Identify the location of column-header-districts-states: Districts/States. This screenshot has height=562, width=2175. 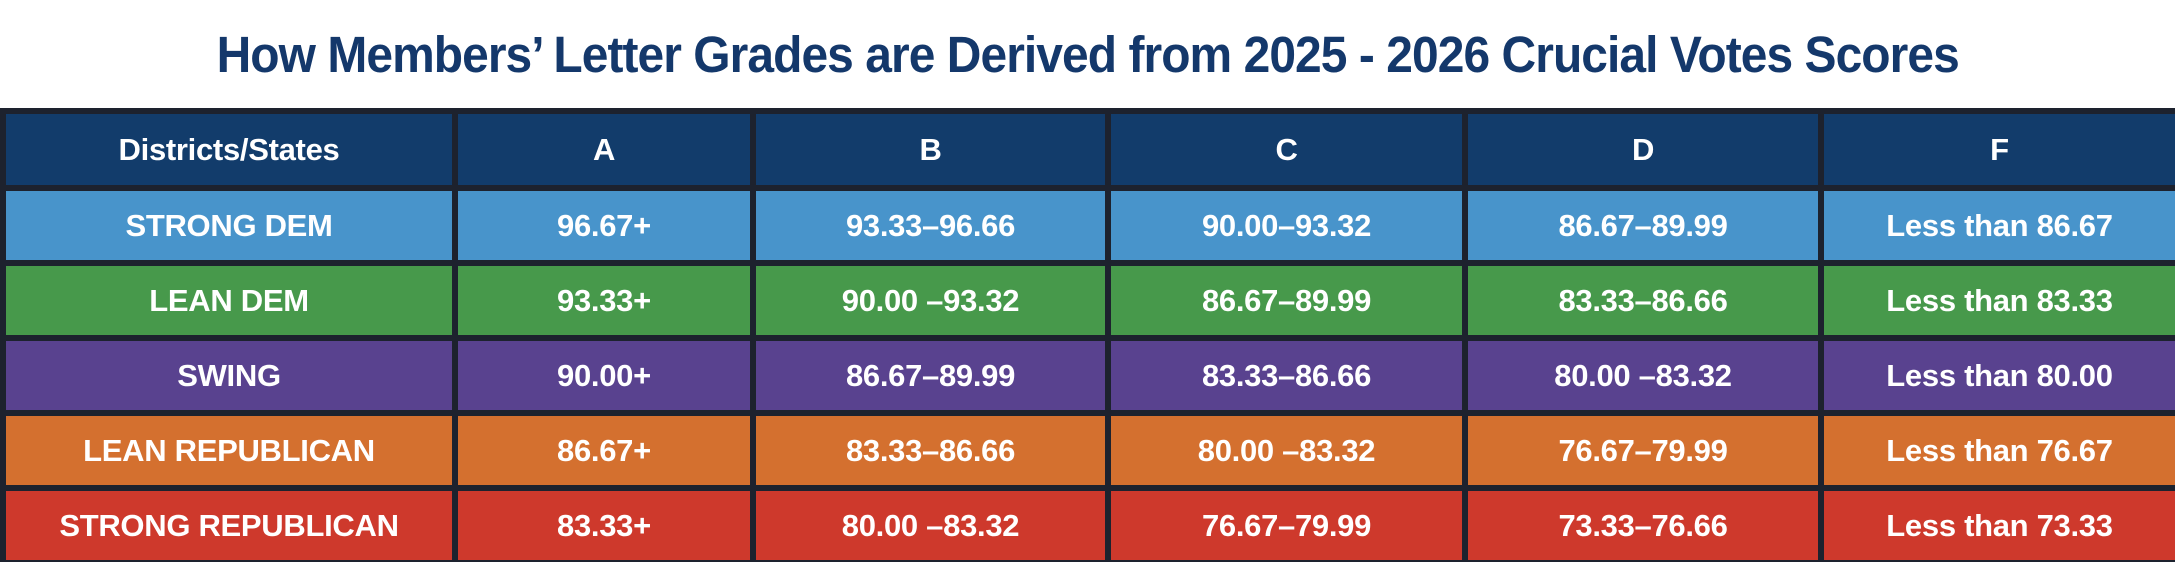
(229, 149).